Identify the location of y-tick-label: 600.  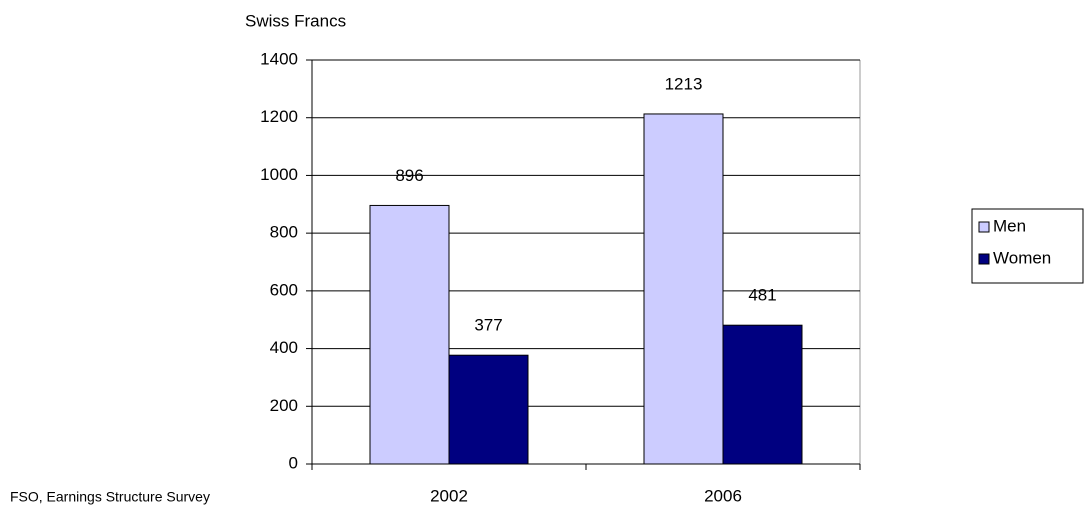
(284, 289).